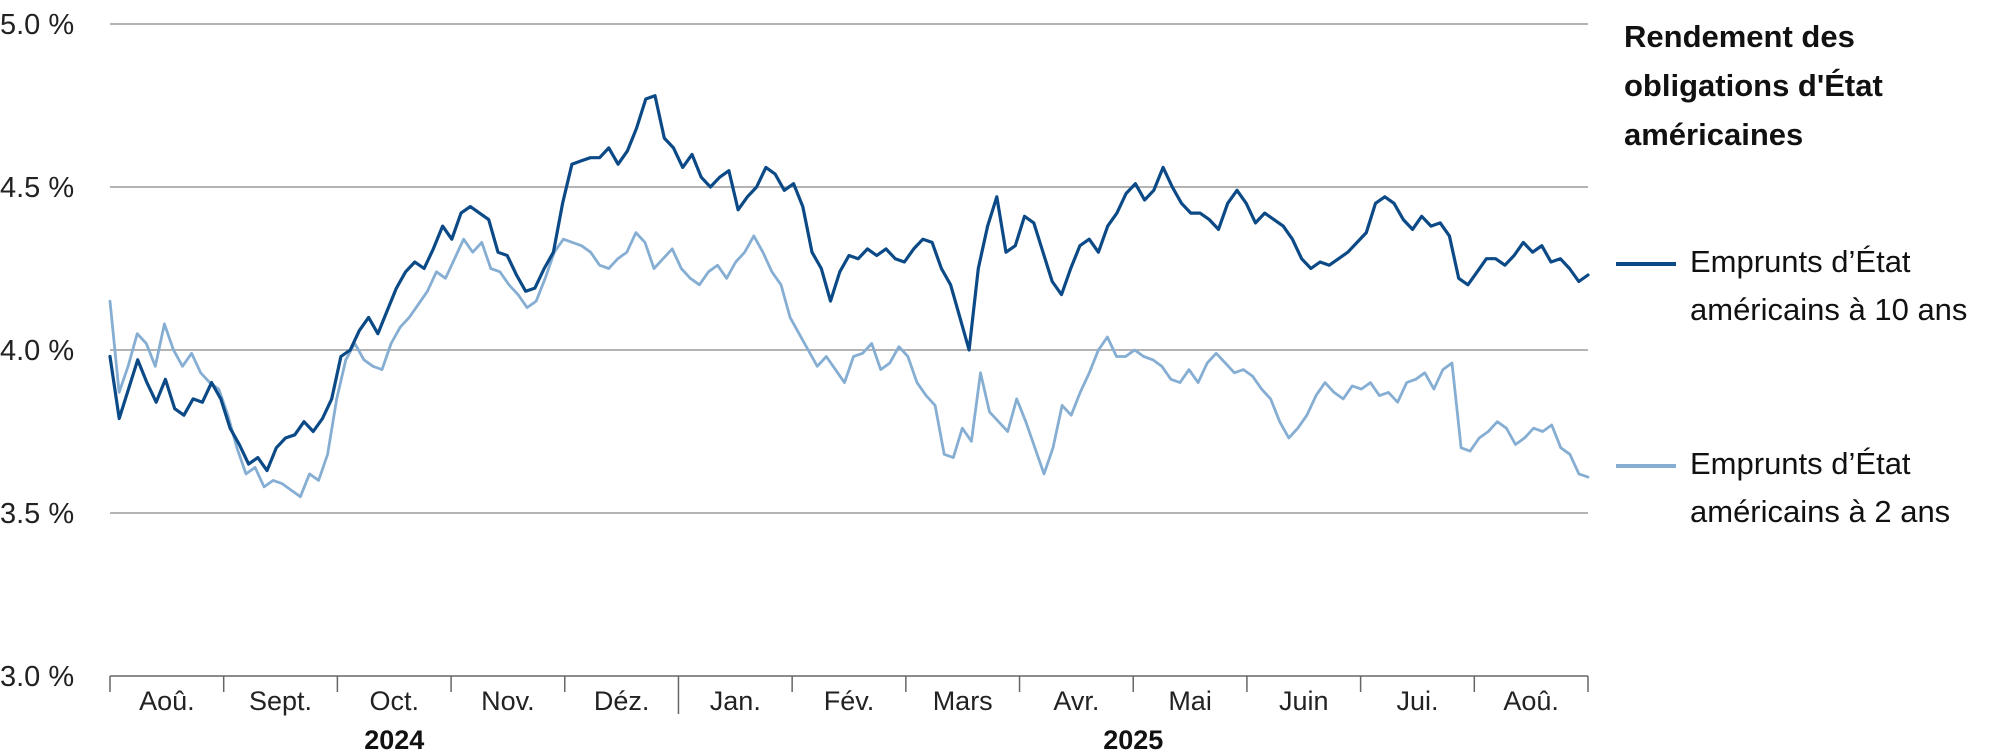  Describe the element at coordinates (735, 701) in the screenshot. I see `x-tick-label: Jan.` at that location.